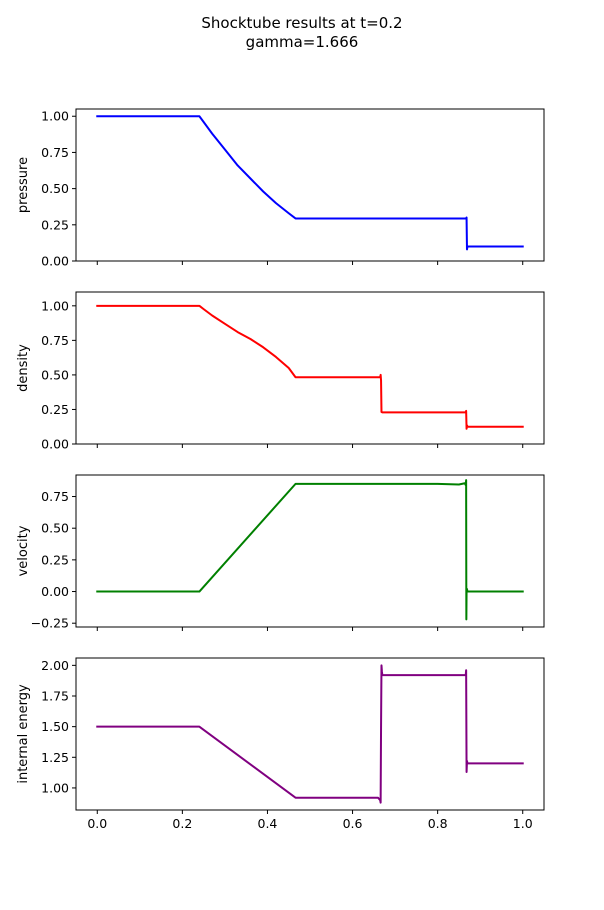  What do you see at coordinates (55, 726) in the screenshot?
I see `y-tick-label: 1.50` at bounding box center [55, 726].